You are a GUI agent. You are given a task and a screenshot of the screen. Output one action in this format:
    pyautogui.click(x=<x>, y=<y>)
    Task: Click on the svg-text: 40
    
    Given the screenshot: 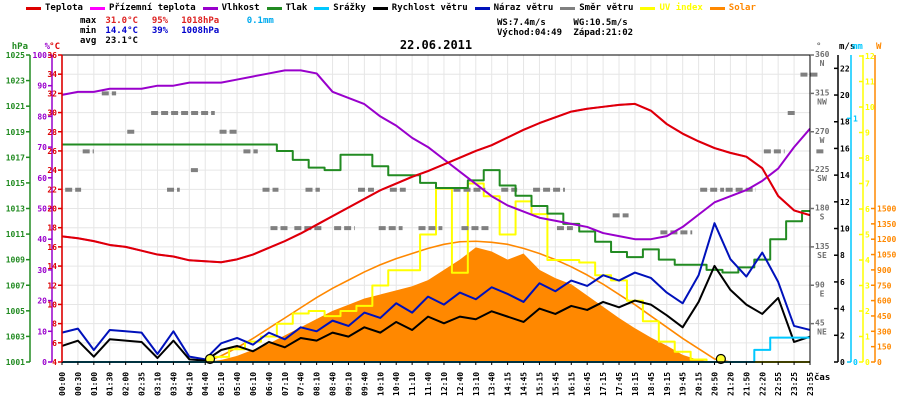 What is the action you would take?
    pyautogui.click(x=42, y=239)
    